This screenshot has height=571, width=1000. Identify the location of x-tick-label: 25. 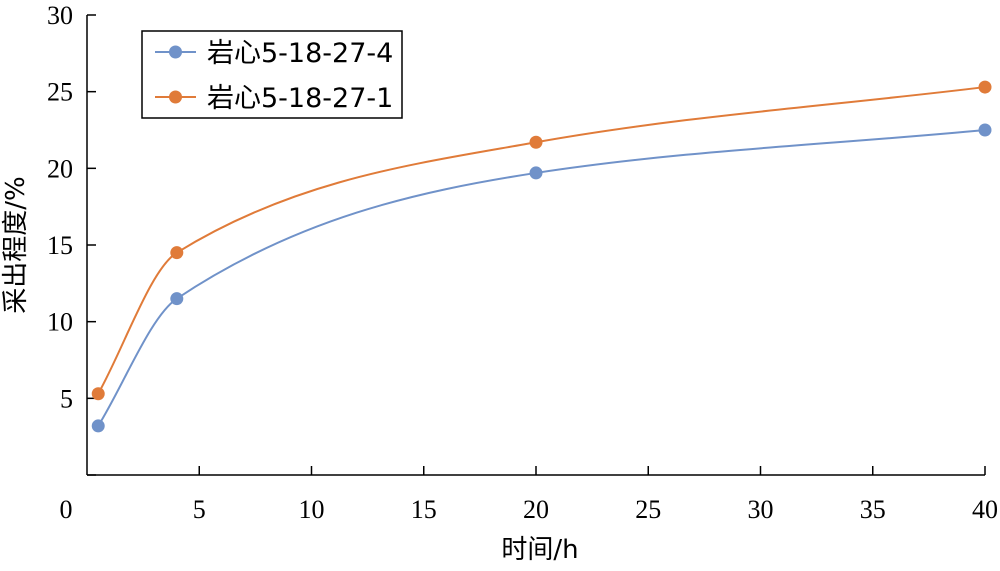
(648, 509).